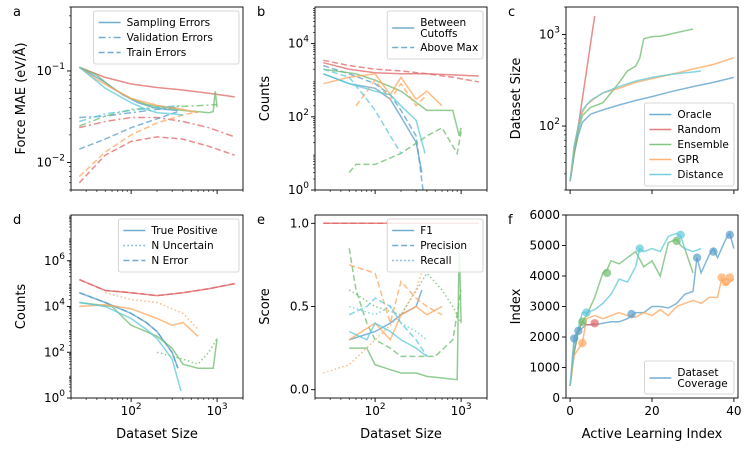  I want to click on legend-entry-label: Sampling Errors, so click(169, 23).